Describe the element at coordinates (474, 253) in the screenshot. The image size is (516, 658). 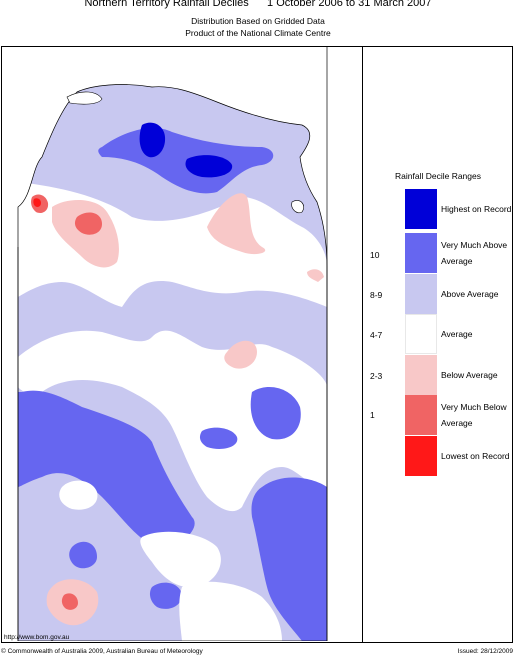
I see `legend-label-very-much-above-average: Very Much Above Average` at that location.